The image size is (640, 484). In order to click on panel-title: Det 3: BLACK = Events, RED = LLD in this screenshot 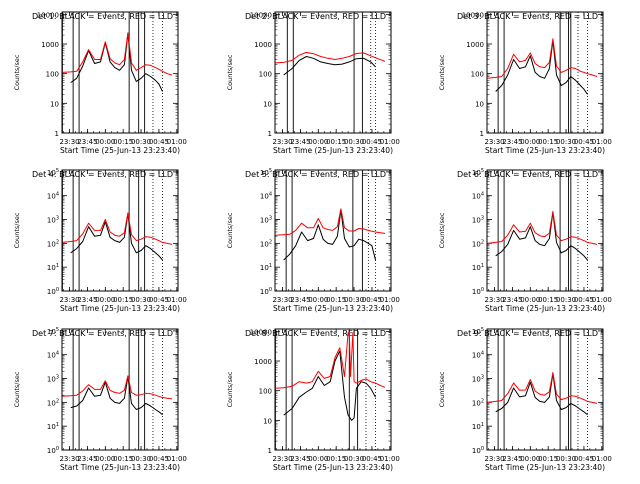, I will do `click(527, 16)`.